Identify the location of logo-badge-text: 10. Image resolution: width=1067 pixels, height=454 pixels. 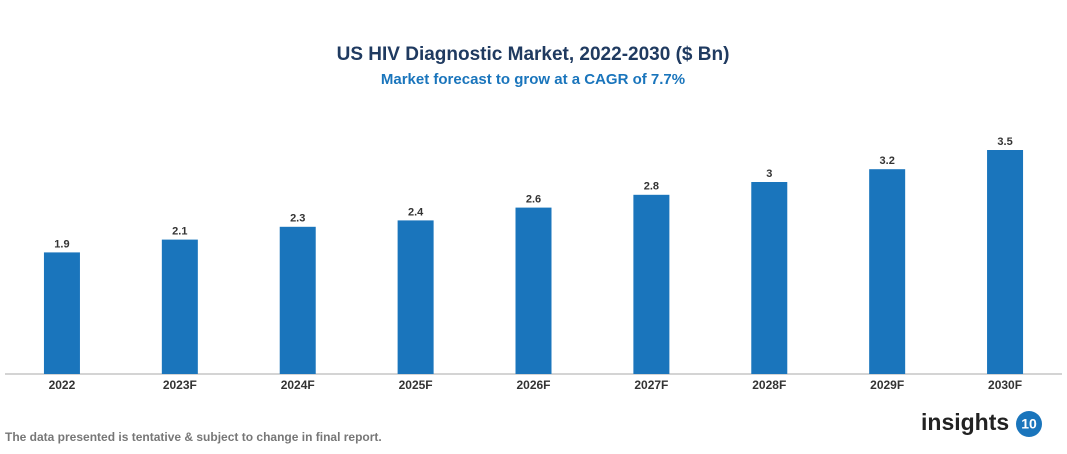
(1029, 424).